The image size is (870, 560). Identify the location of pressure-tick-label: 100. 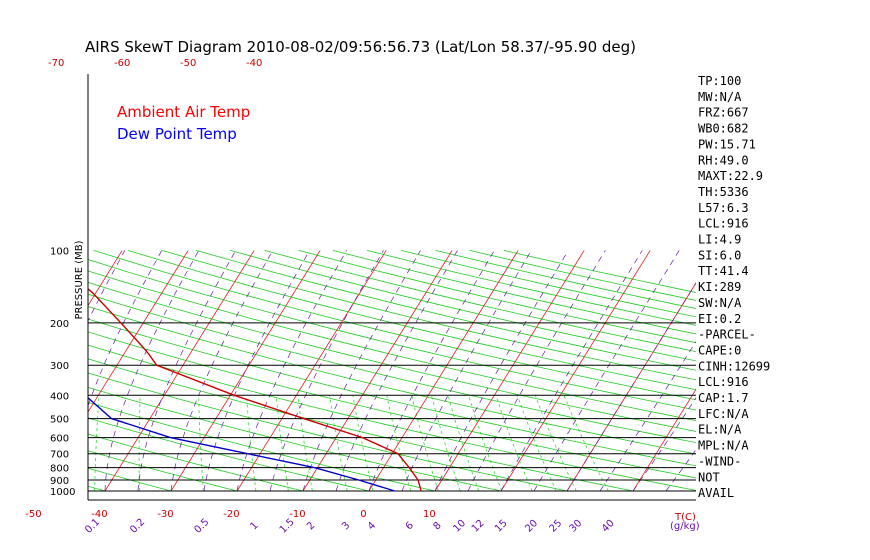
(59, 251).